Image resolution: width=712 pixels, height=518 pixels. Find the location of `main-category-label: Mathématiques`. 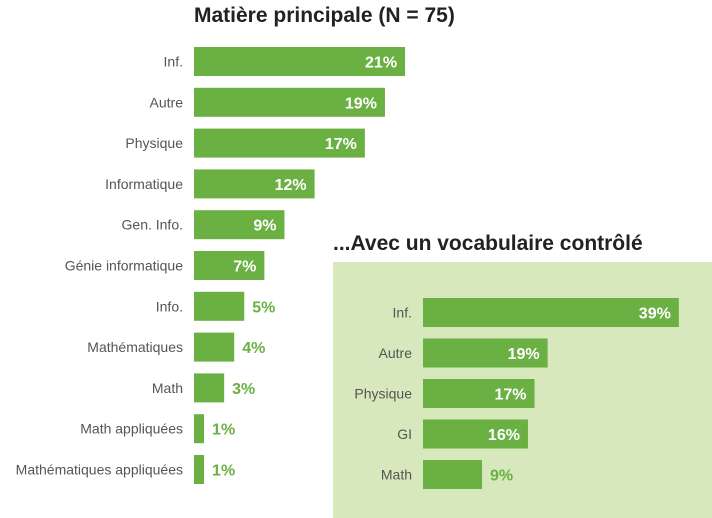

main-category-label: Mathématiques is located at coordinates (135, 347).